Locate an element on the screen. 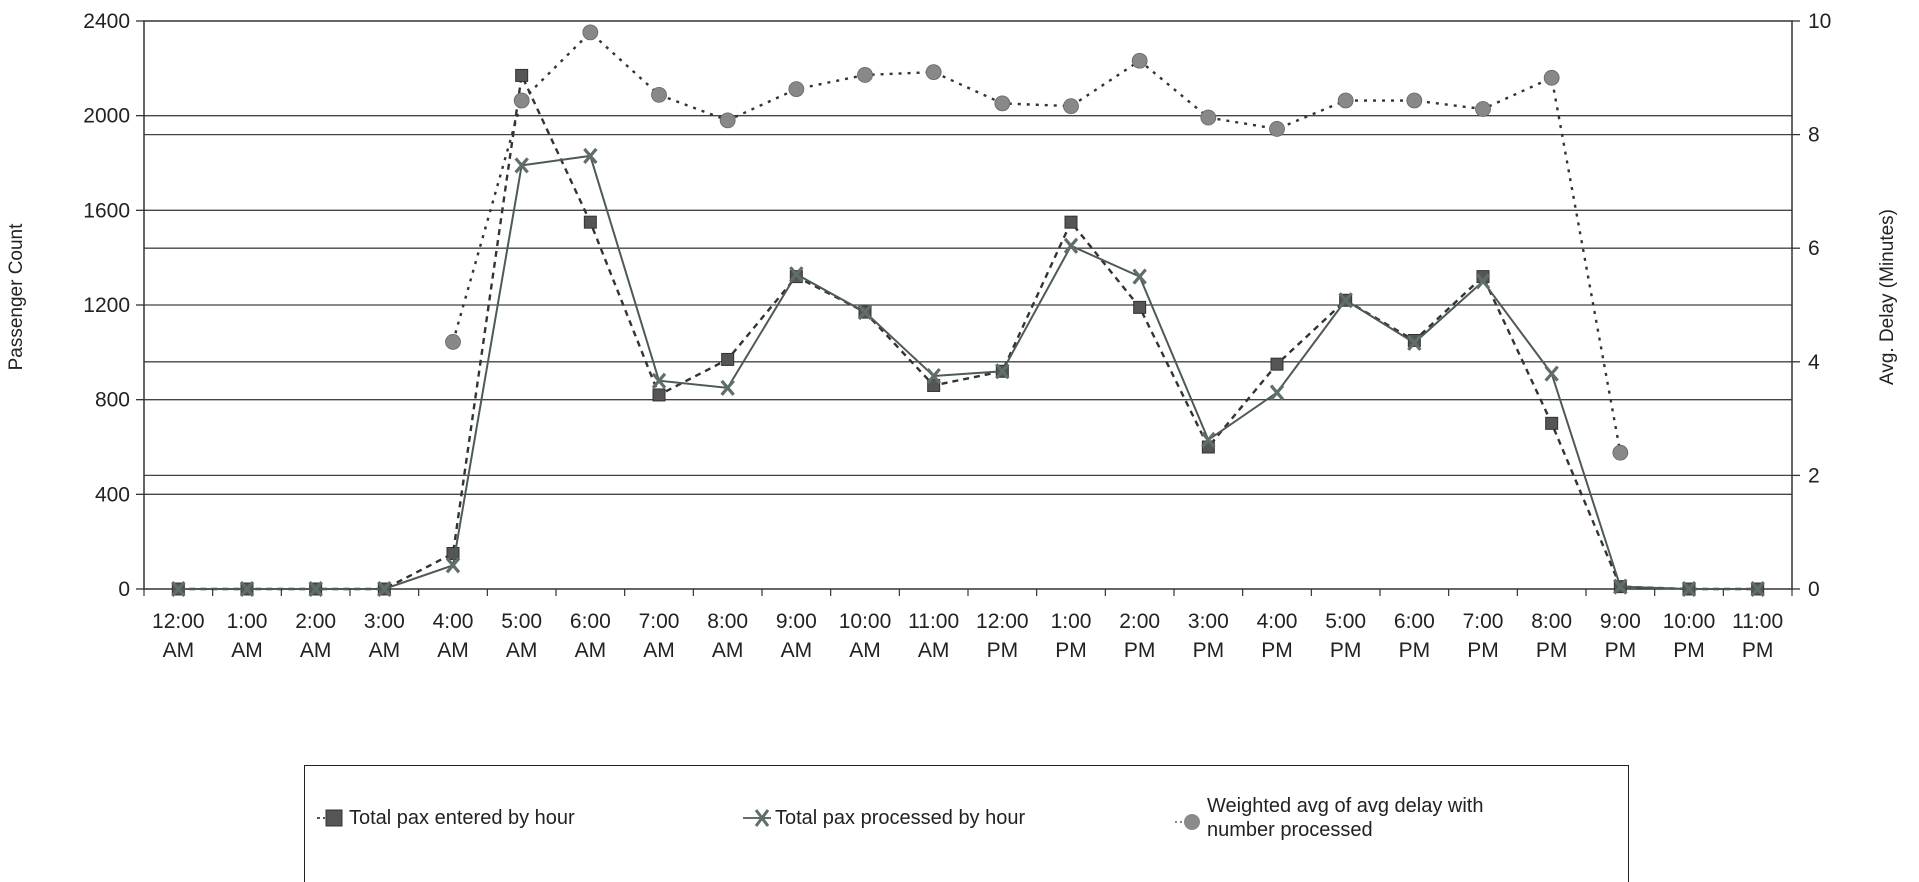 The image size is (1919, 882). x-tick-label: 2:00 PM is located at coordinates (1139, 636).